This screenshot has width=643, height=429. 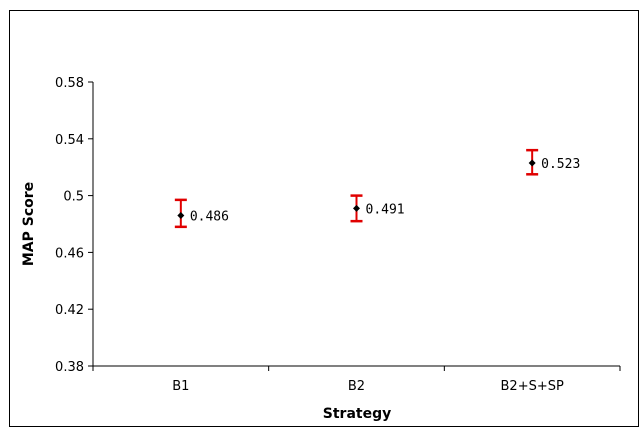 What do you see at coordinates (357, 414) in the screenshot?
I see `x-axis-title: Strategy` at bounding box center [357, 414].